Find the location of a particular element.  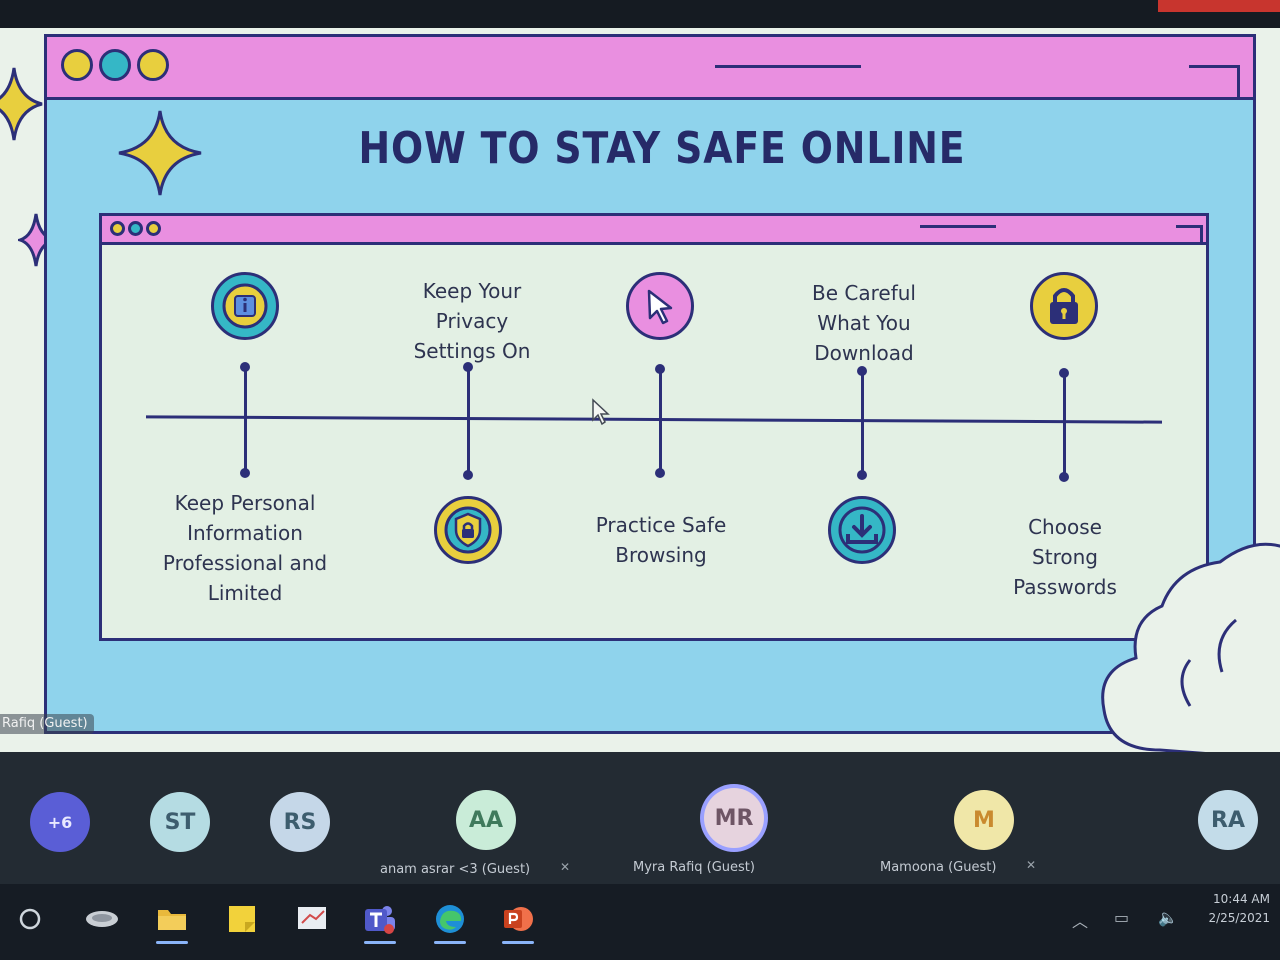

timeline-label: Be Careful What You Download is located at coordinates (864, 323).